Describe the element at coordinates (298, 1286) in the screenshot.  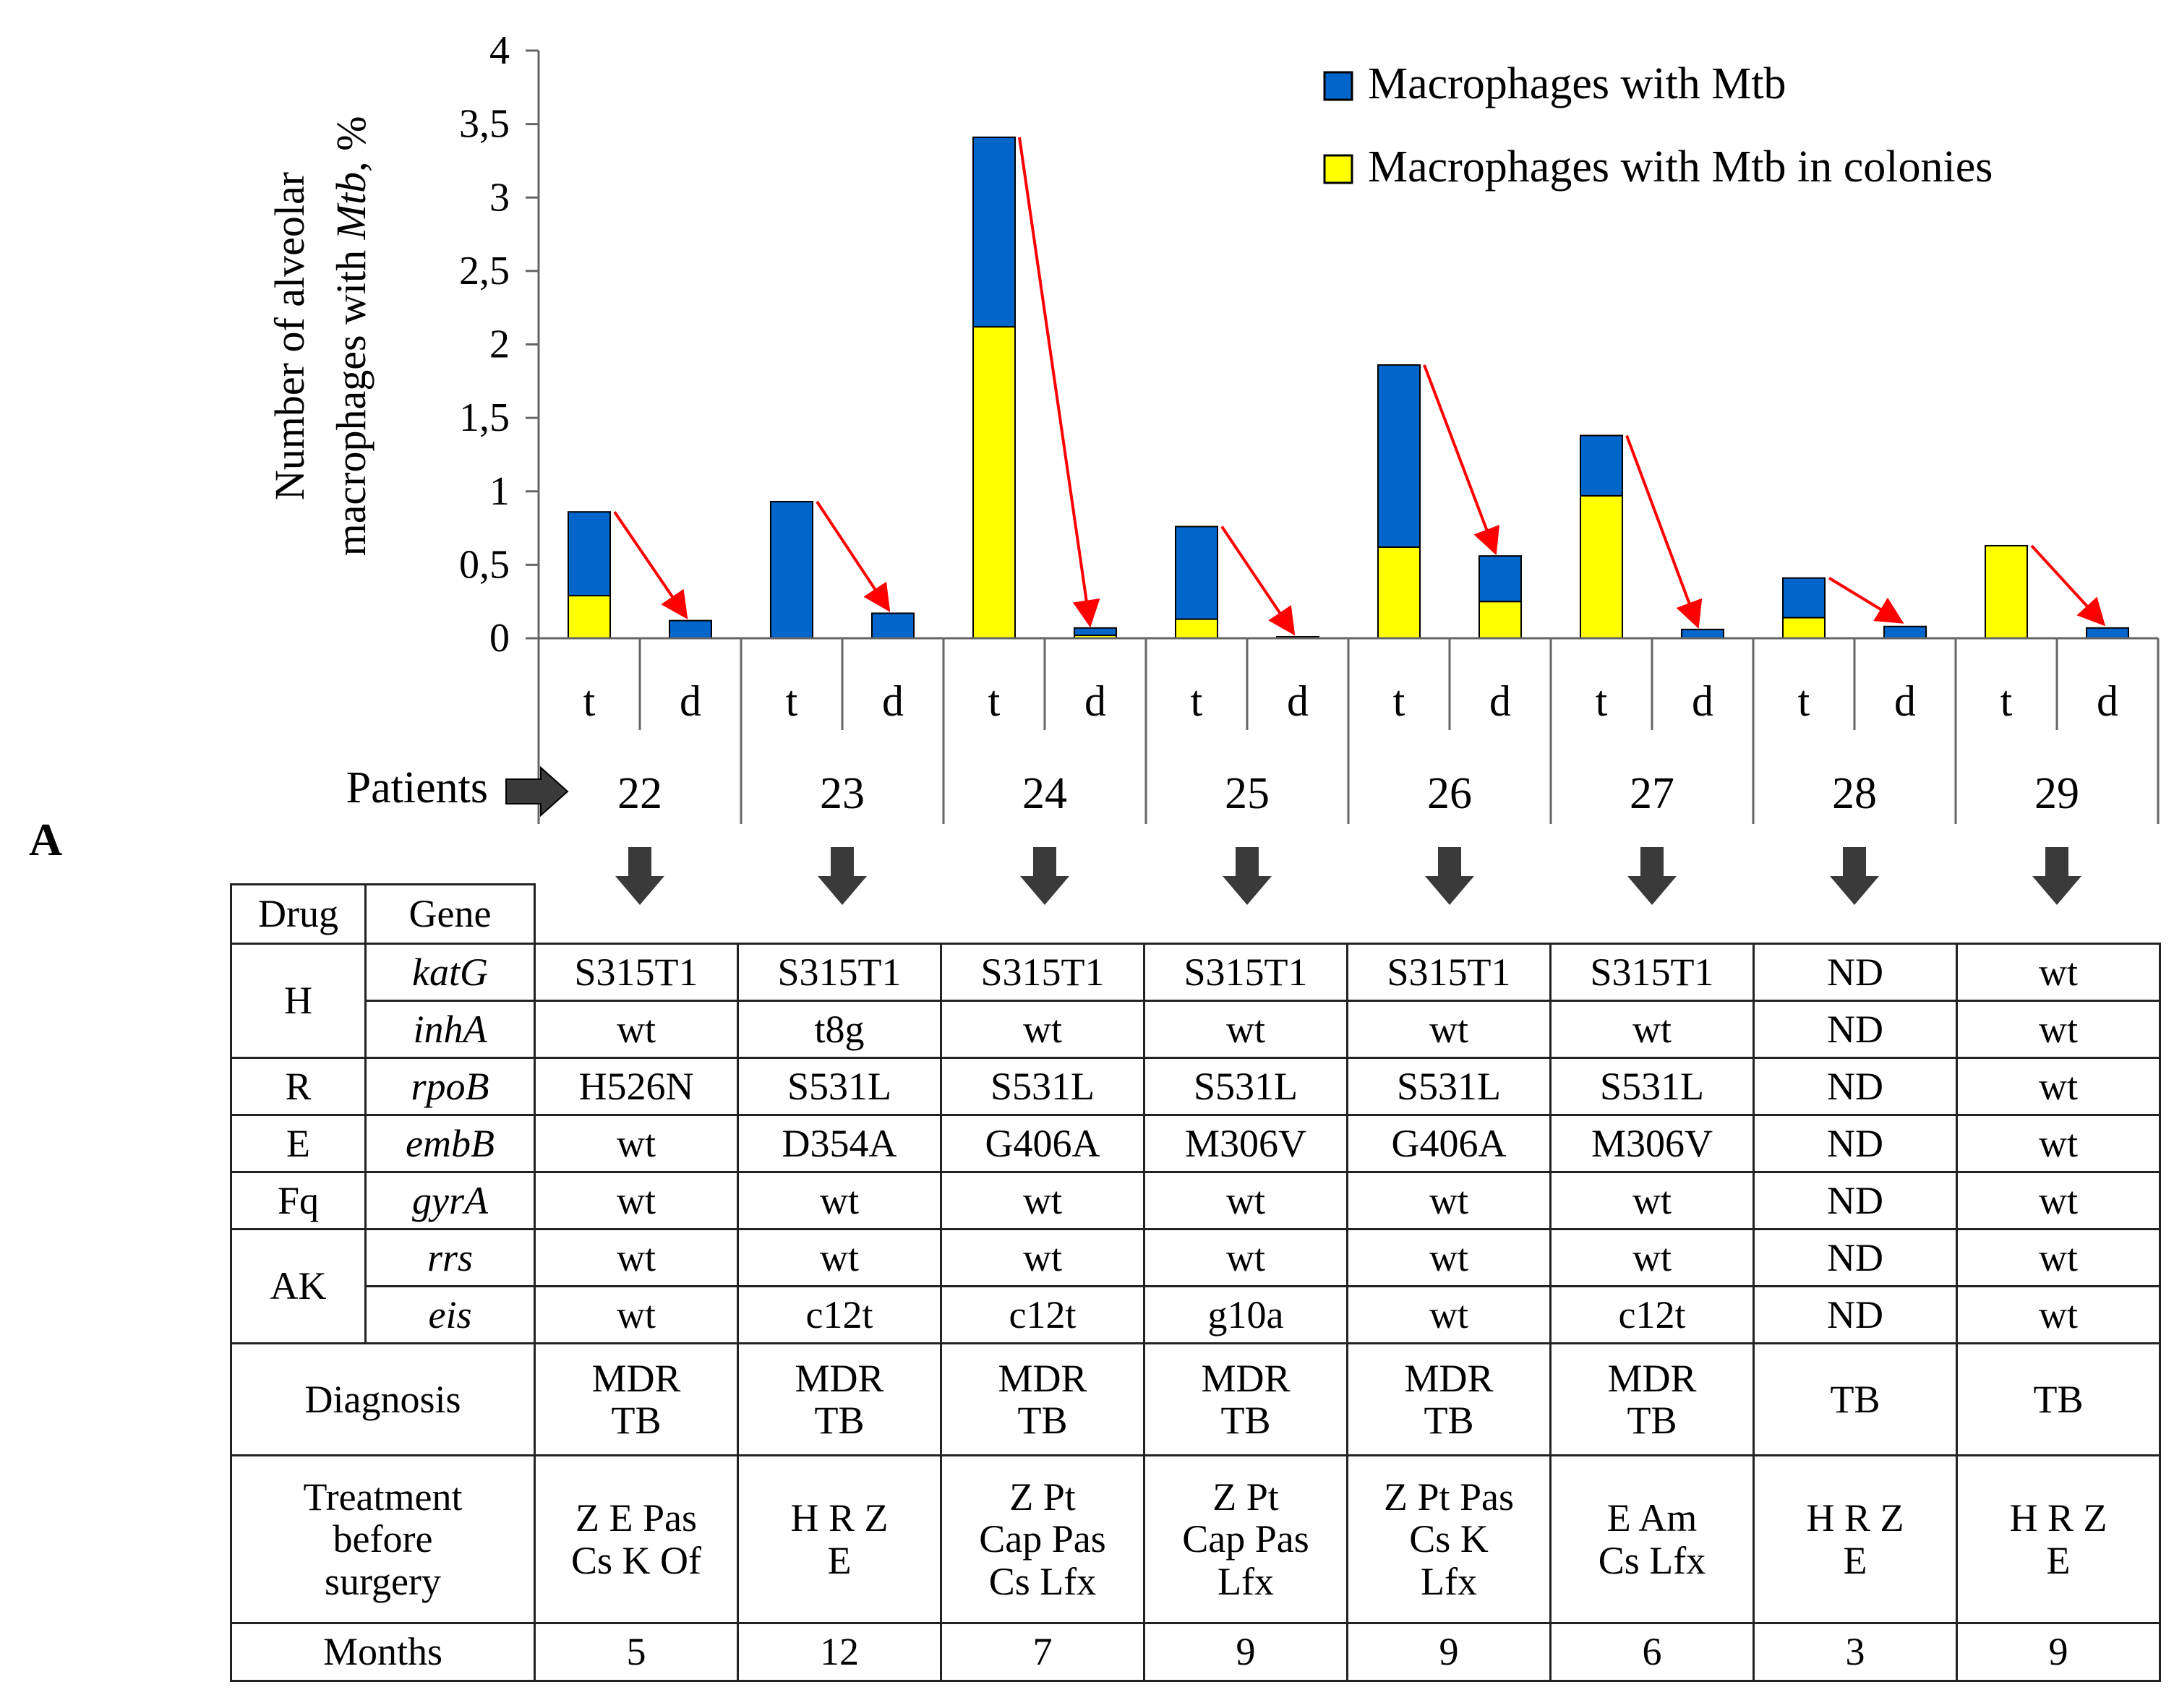
I see `drug-cell: AK` at that location.